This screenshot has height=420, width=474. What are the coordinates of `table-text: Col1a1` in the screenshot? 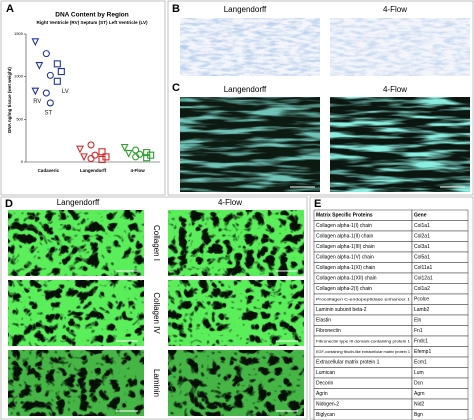 It's located at (422, 226).